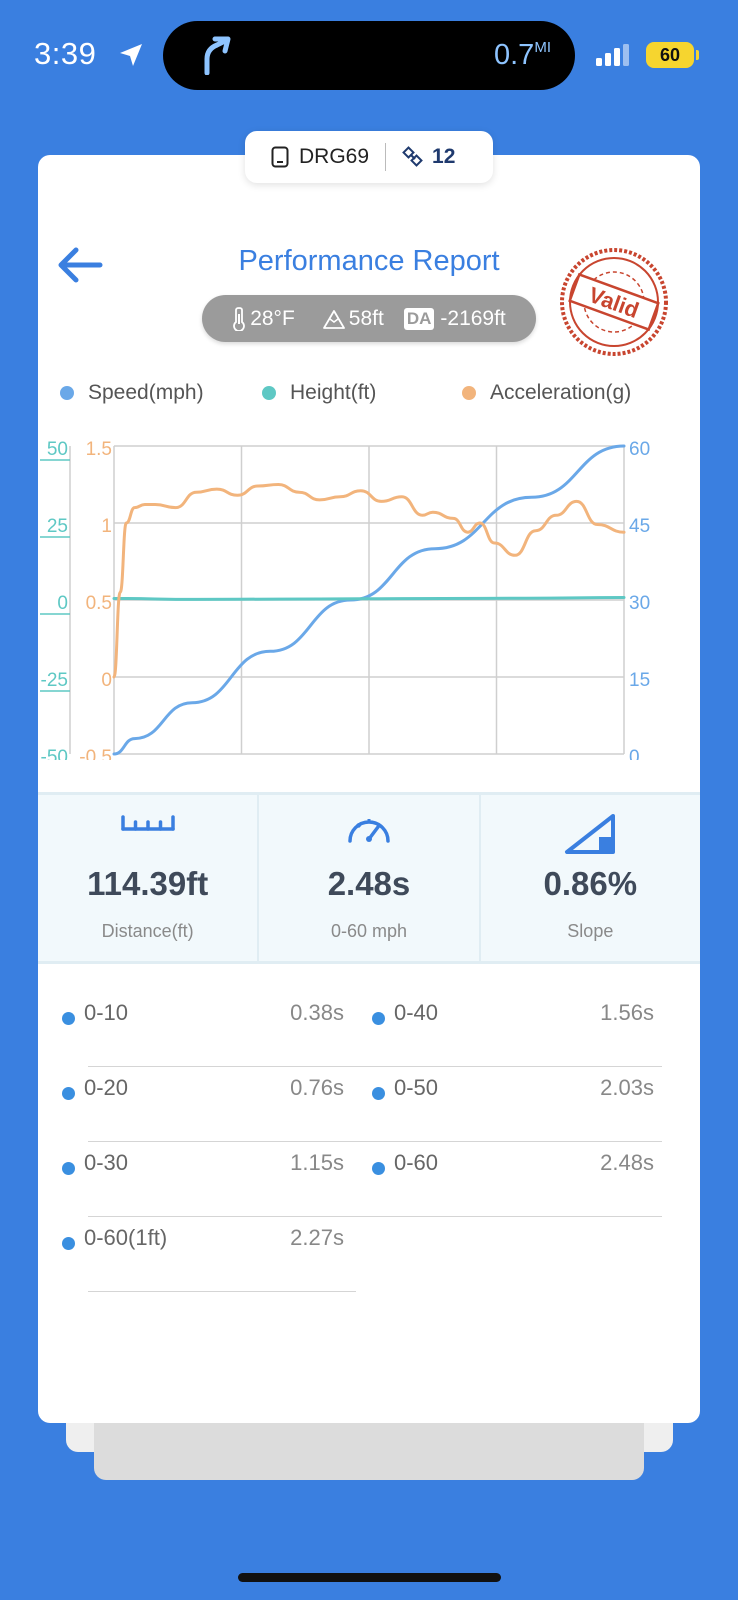 The image size is (738, 1600). I want to click on split-time: 0.76s, so click(317, 1087).